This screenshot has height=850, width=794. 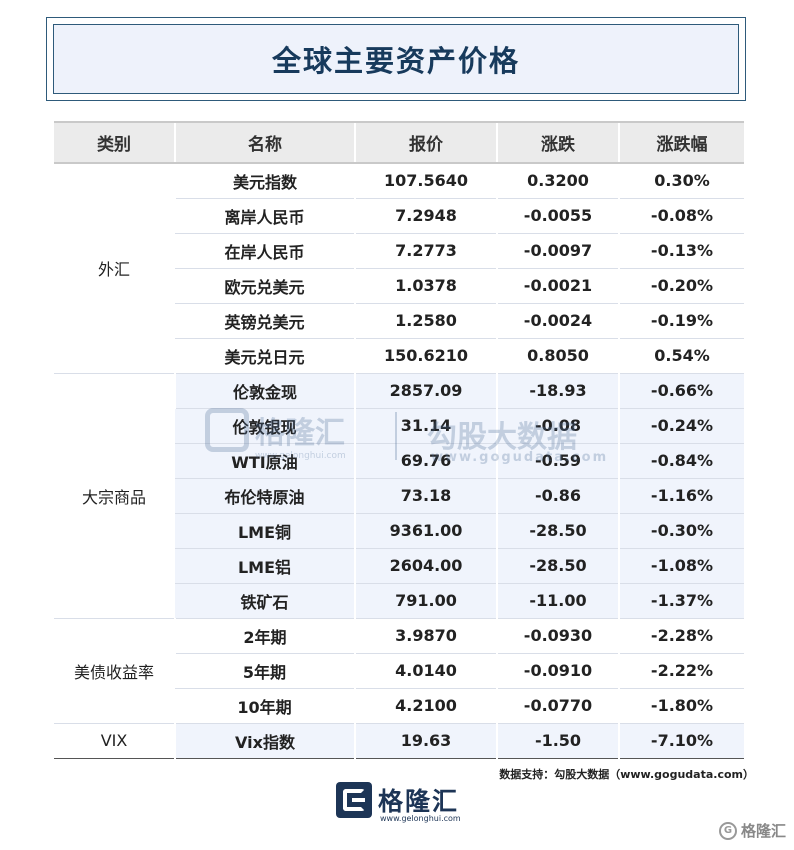 I want to click on asset-name-cell: 伦敦金现, so click(x=264, y=391).